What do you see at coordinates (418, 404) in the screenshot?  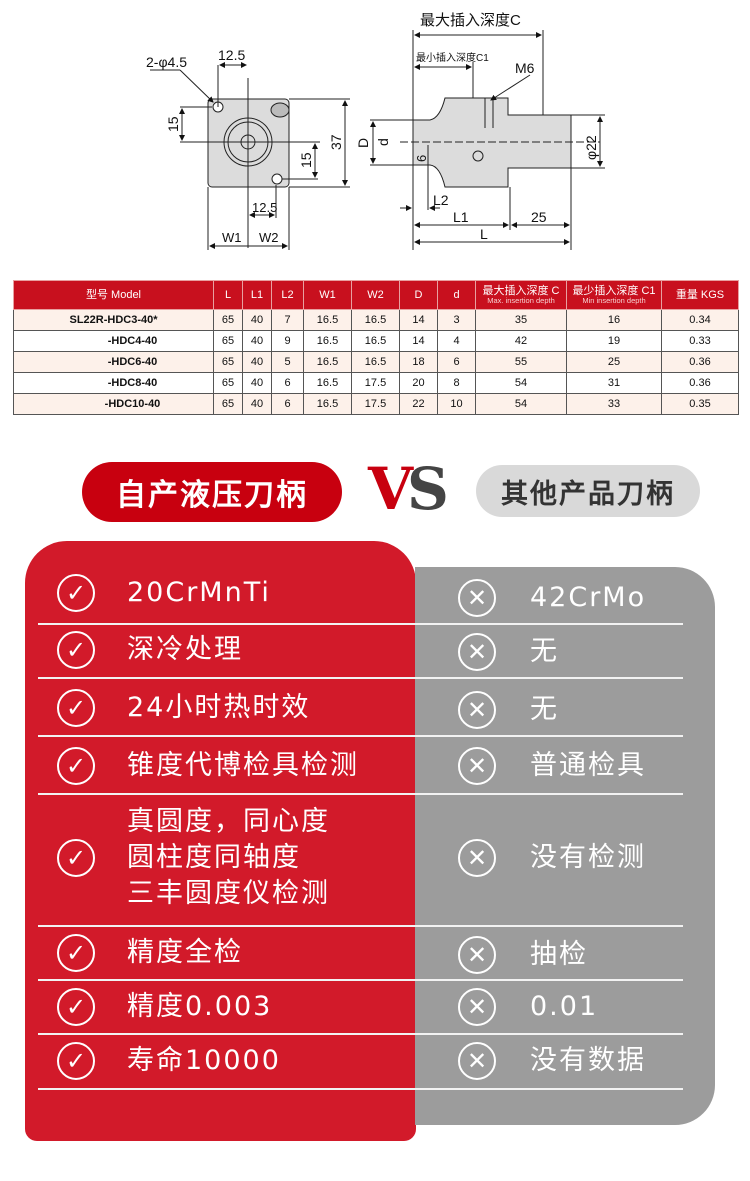 I see `cell-d: 22` at bounding box center [418, 404].